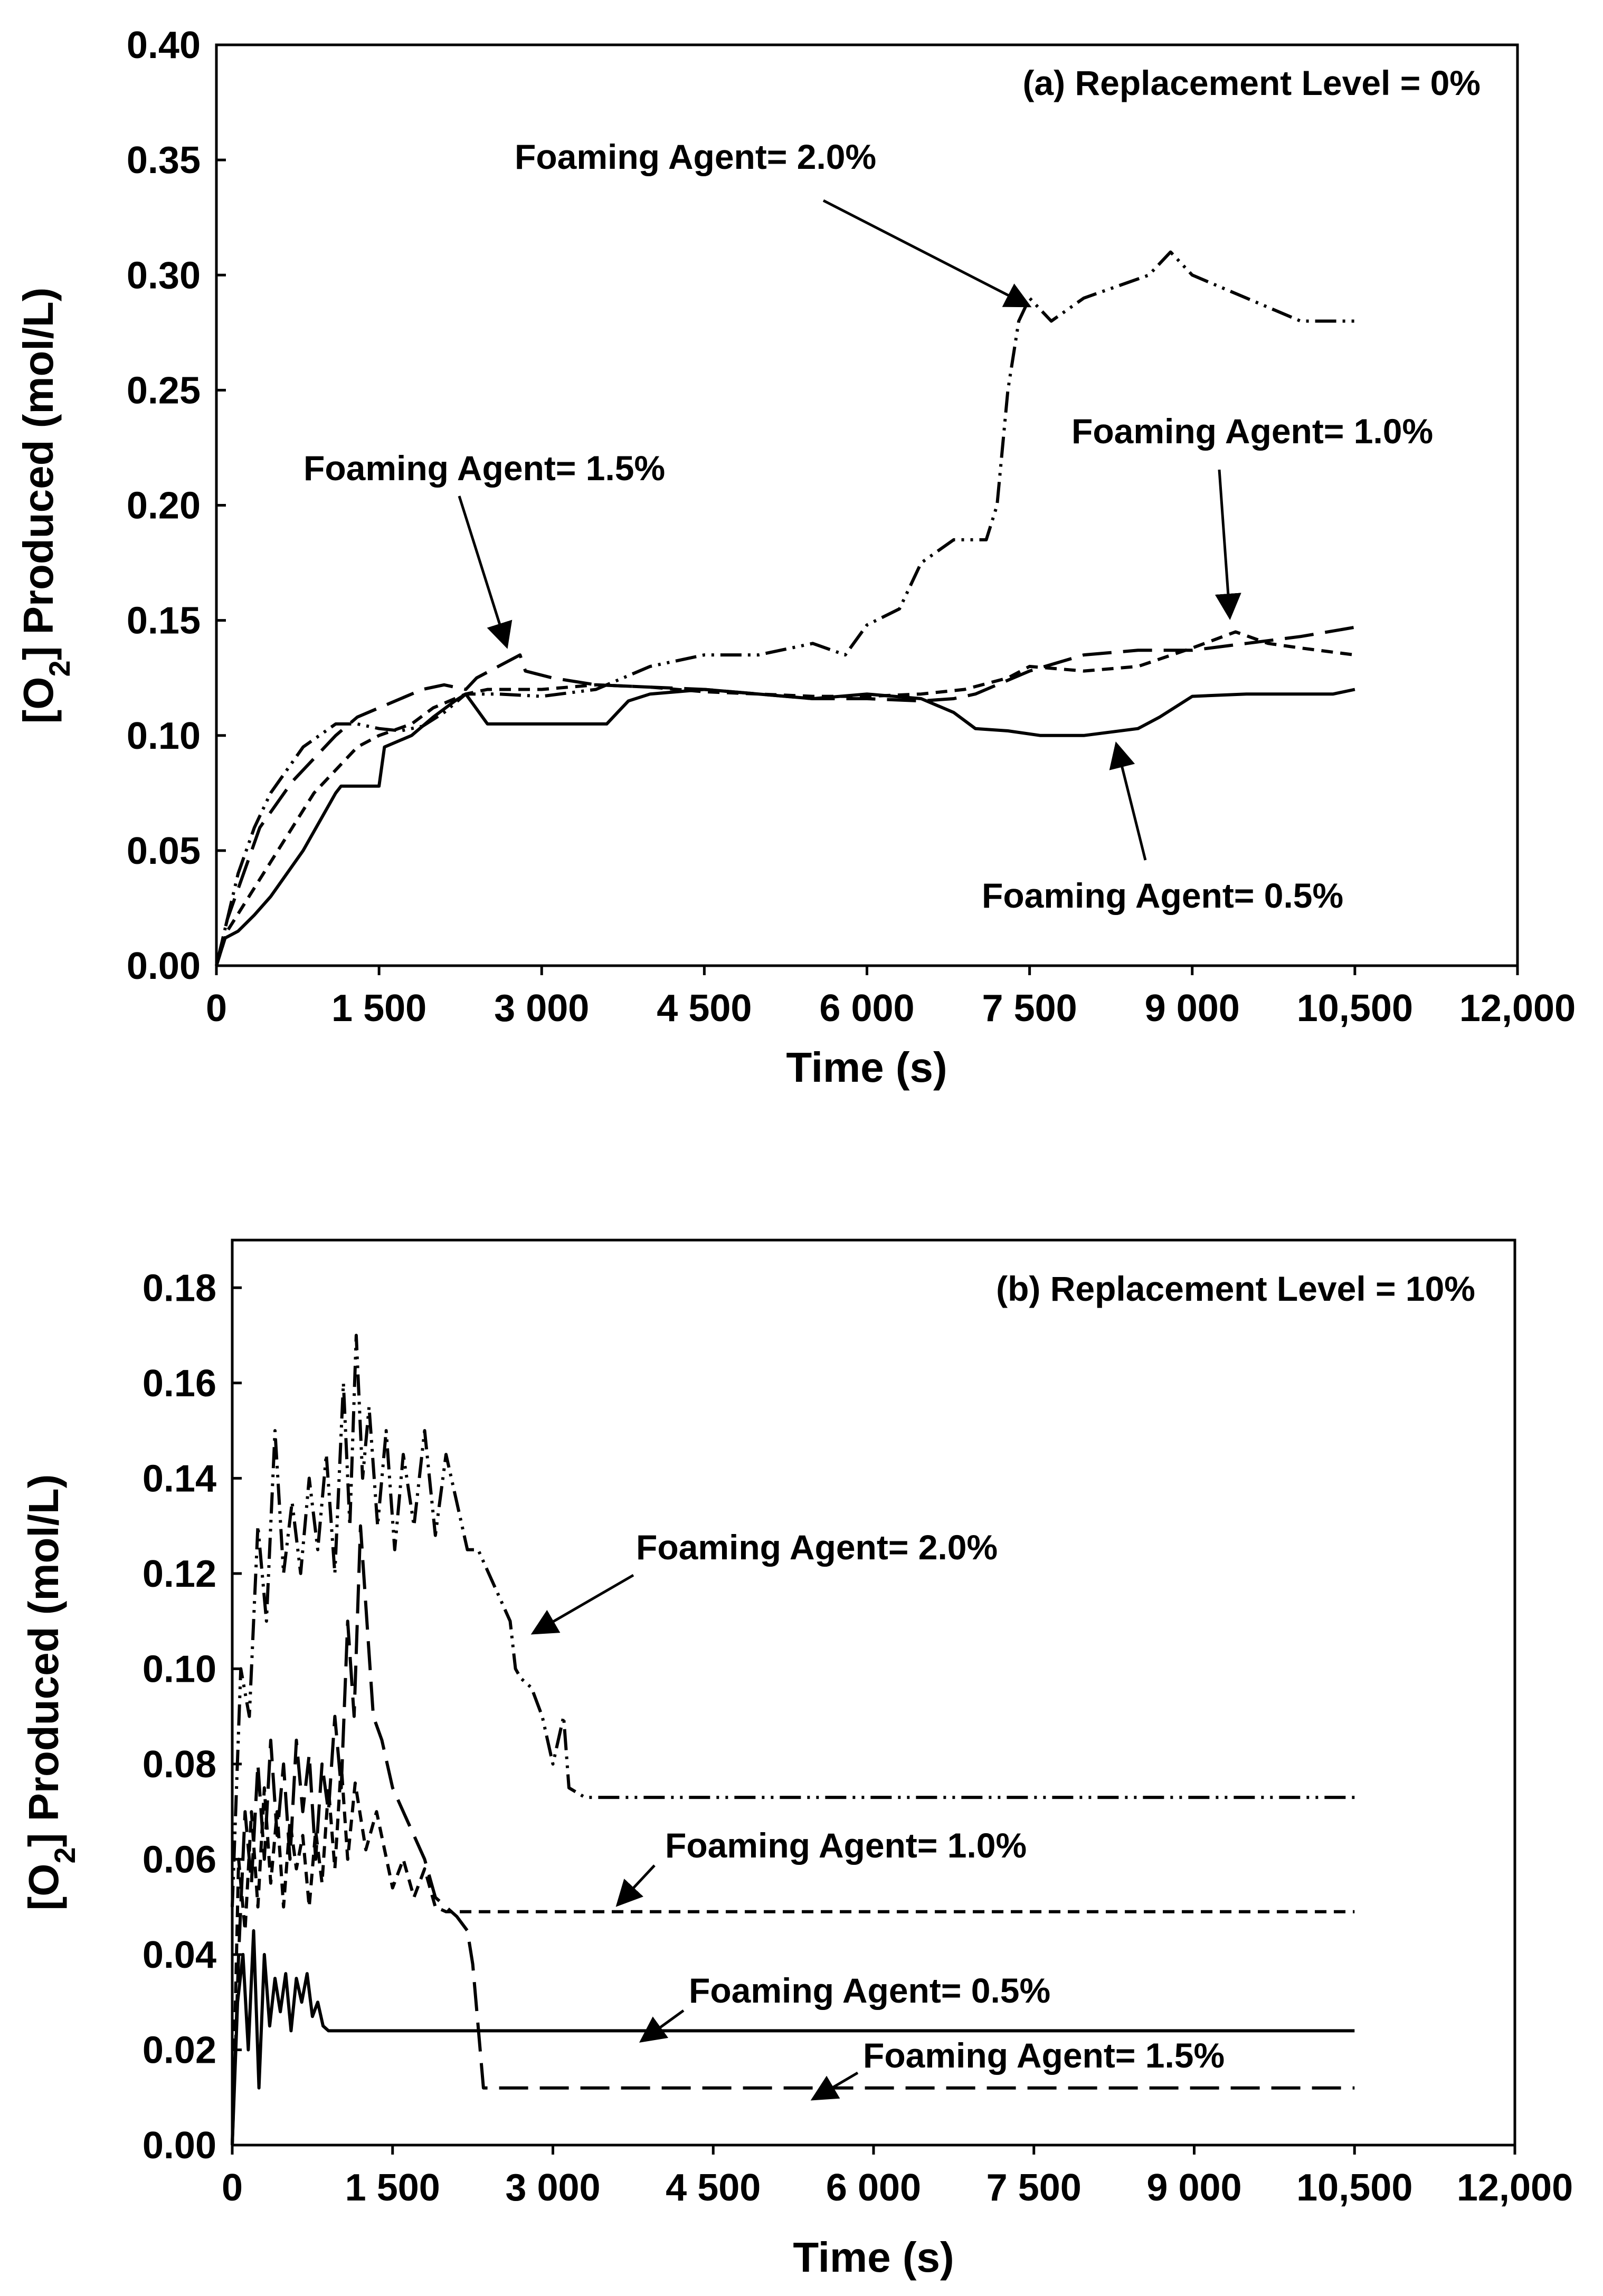 The height and width of the screenshot is (2296, 1603). I want to click on y-tick-label: 0.30, so click(164, 275).